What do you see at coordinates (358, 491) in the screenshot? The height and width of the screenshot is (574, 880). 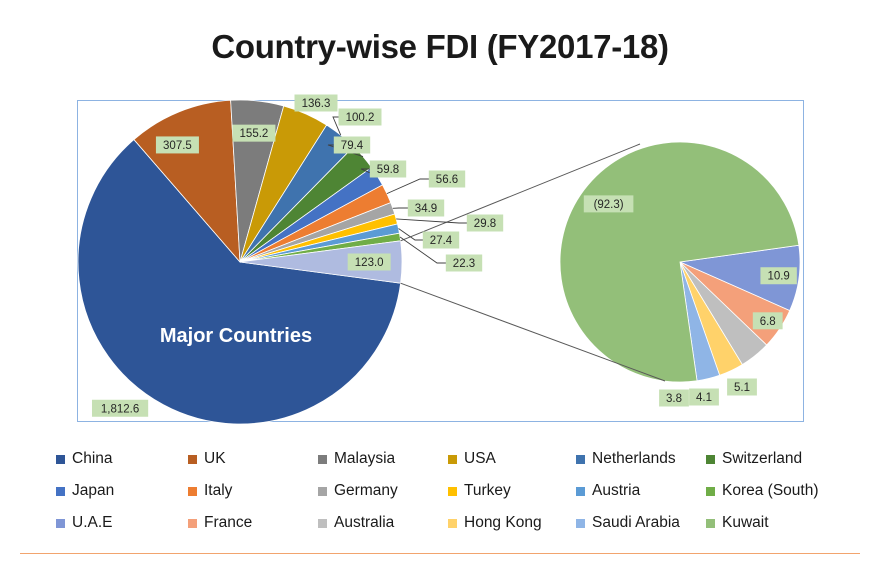 I see `legend-item-germany: Germany` at bounding box center [358, 491].